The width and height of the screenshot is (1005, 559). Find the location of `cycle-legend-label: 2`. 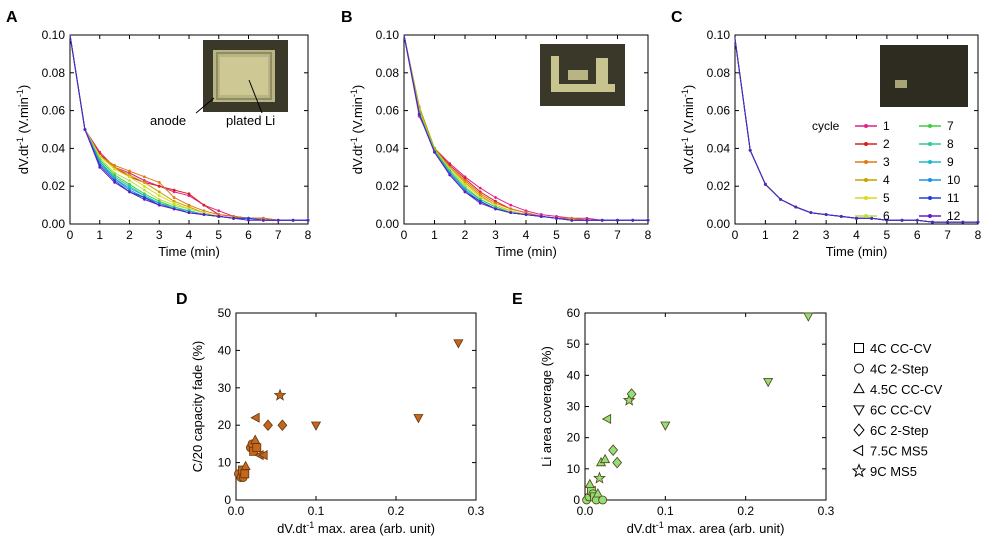

cycle-legend-label: 2 is located at coordinates (886, 144).